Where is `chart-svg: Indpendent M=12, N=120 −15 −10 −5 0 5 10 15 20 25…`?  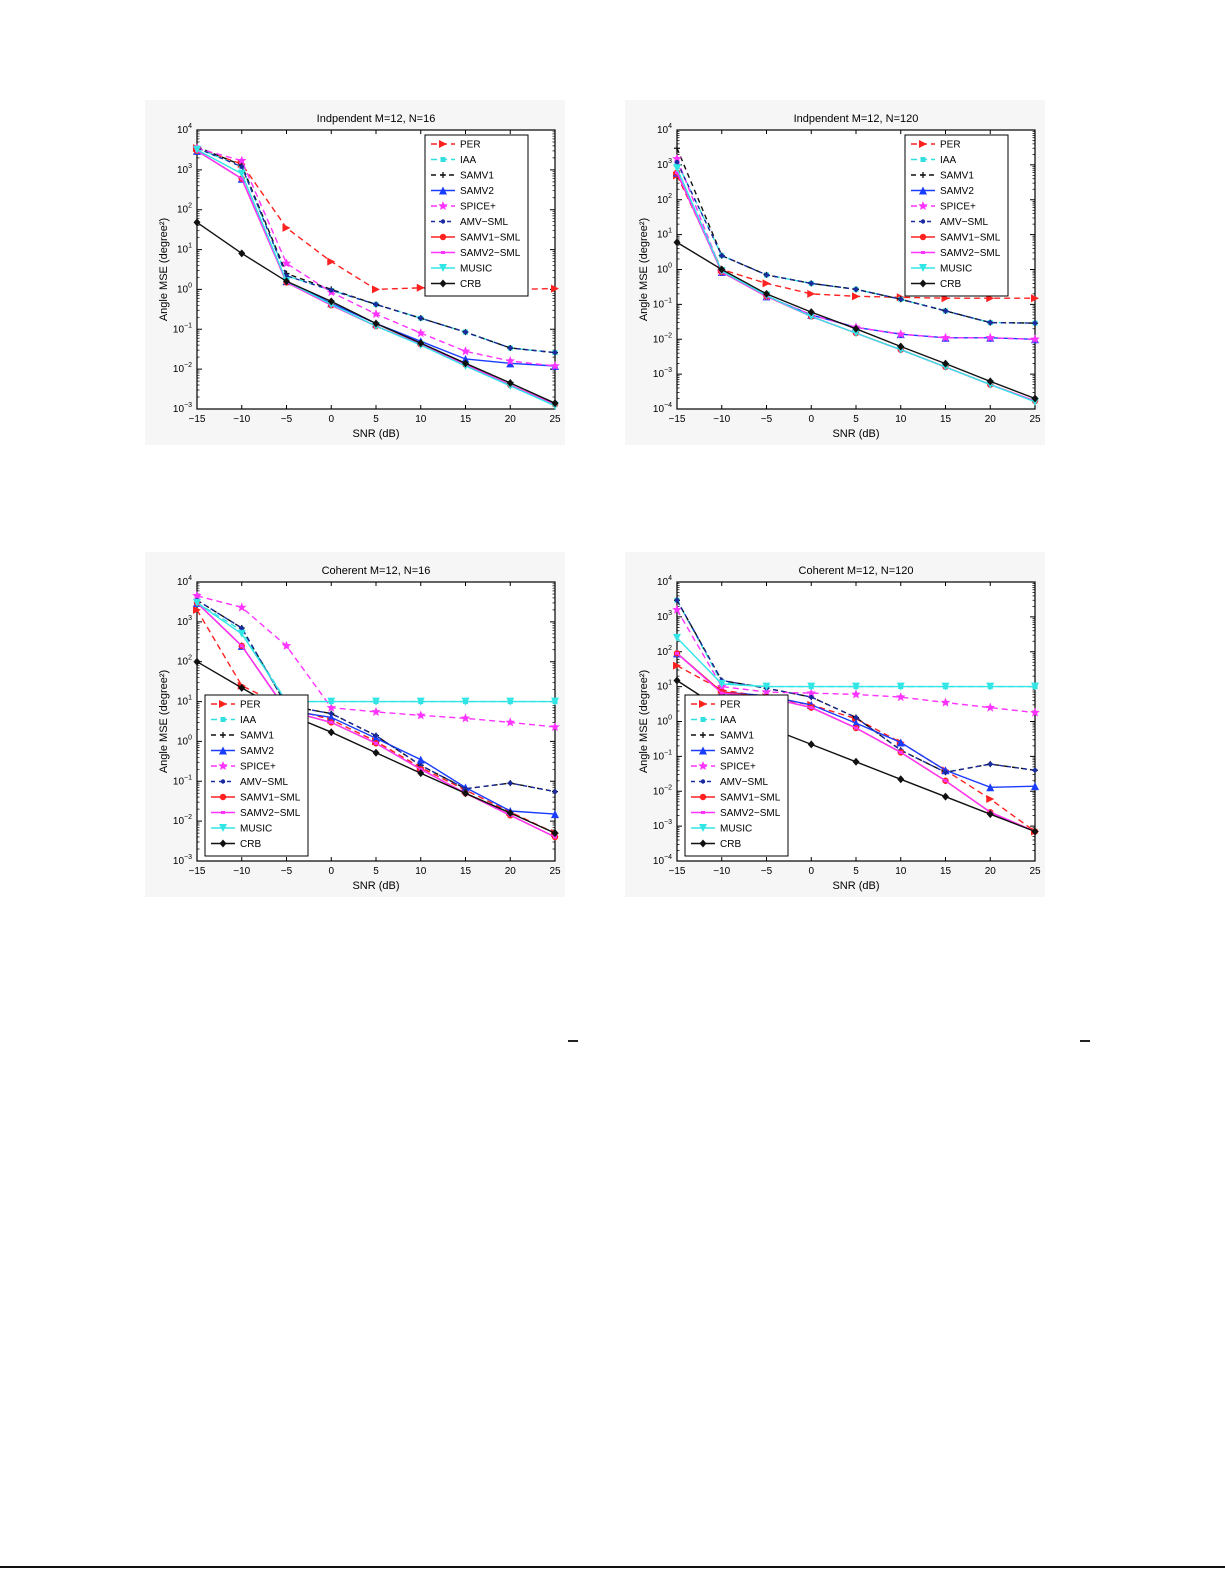
chart-svg: Indpendent M=12, N=120 −15 −10 −5 0 5 10 15 20 25… is located at coordinates (835, 272).